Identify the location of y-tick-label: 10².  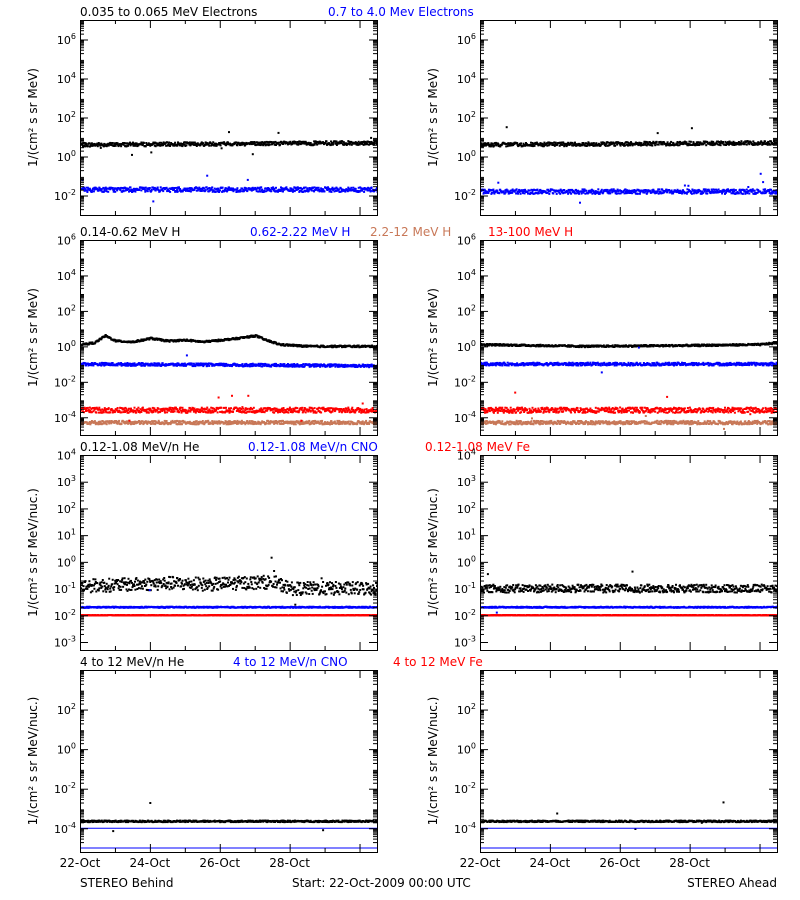
(466, 117).